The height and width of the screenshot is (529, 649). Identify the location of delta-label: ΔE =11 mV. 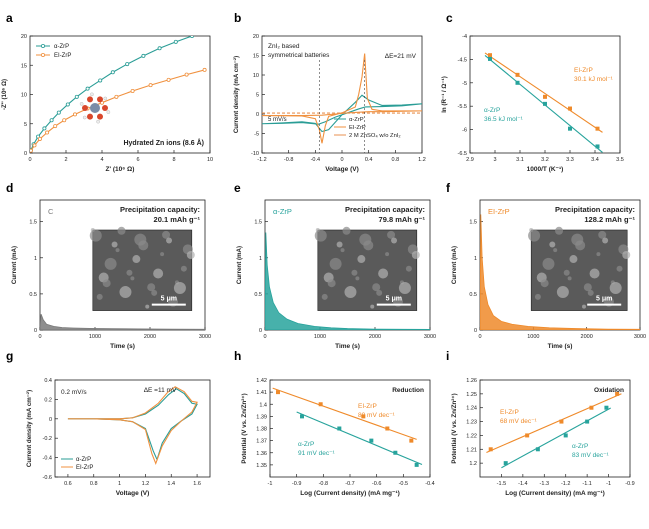
(160, 390).